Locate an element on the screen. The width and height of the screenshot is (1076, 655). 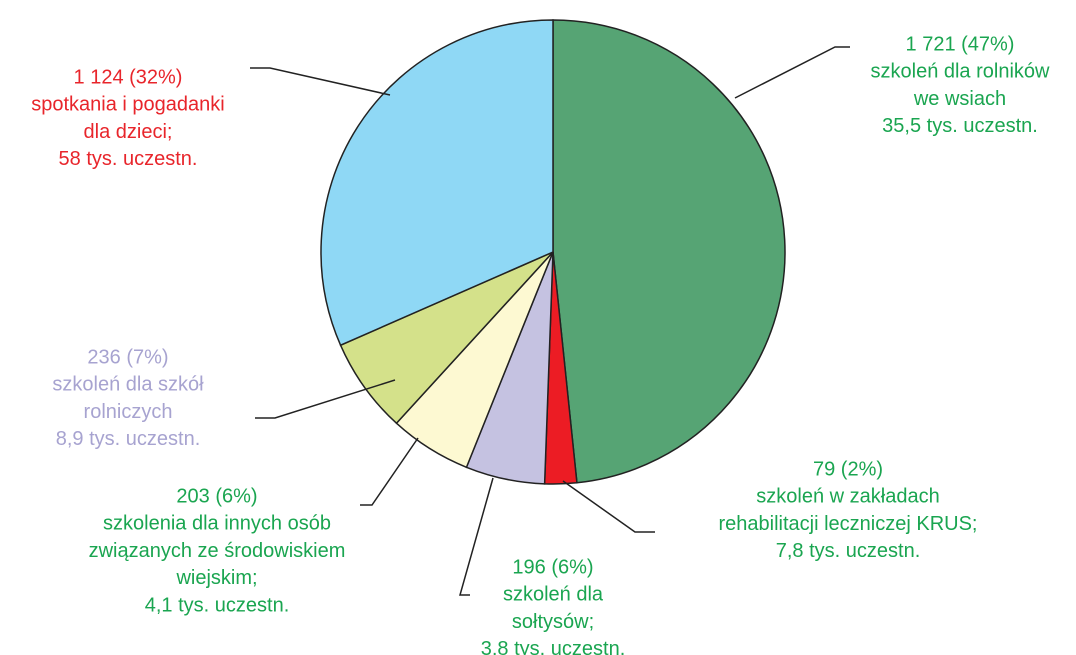
slice-description: we wsiach is located at coordinates (959, 99).